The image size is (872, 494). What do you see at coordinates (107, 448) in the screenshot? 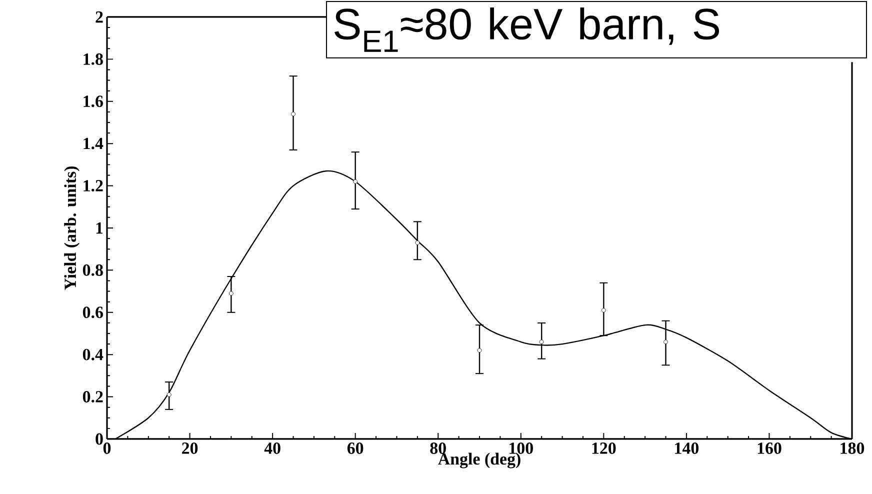
I see `x-tick-label: 0` at bounding box center [107, 448].